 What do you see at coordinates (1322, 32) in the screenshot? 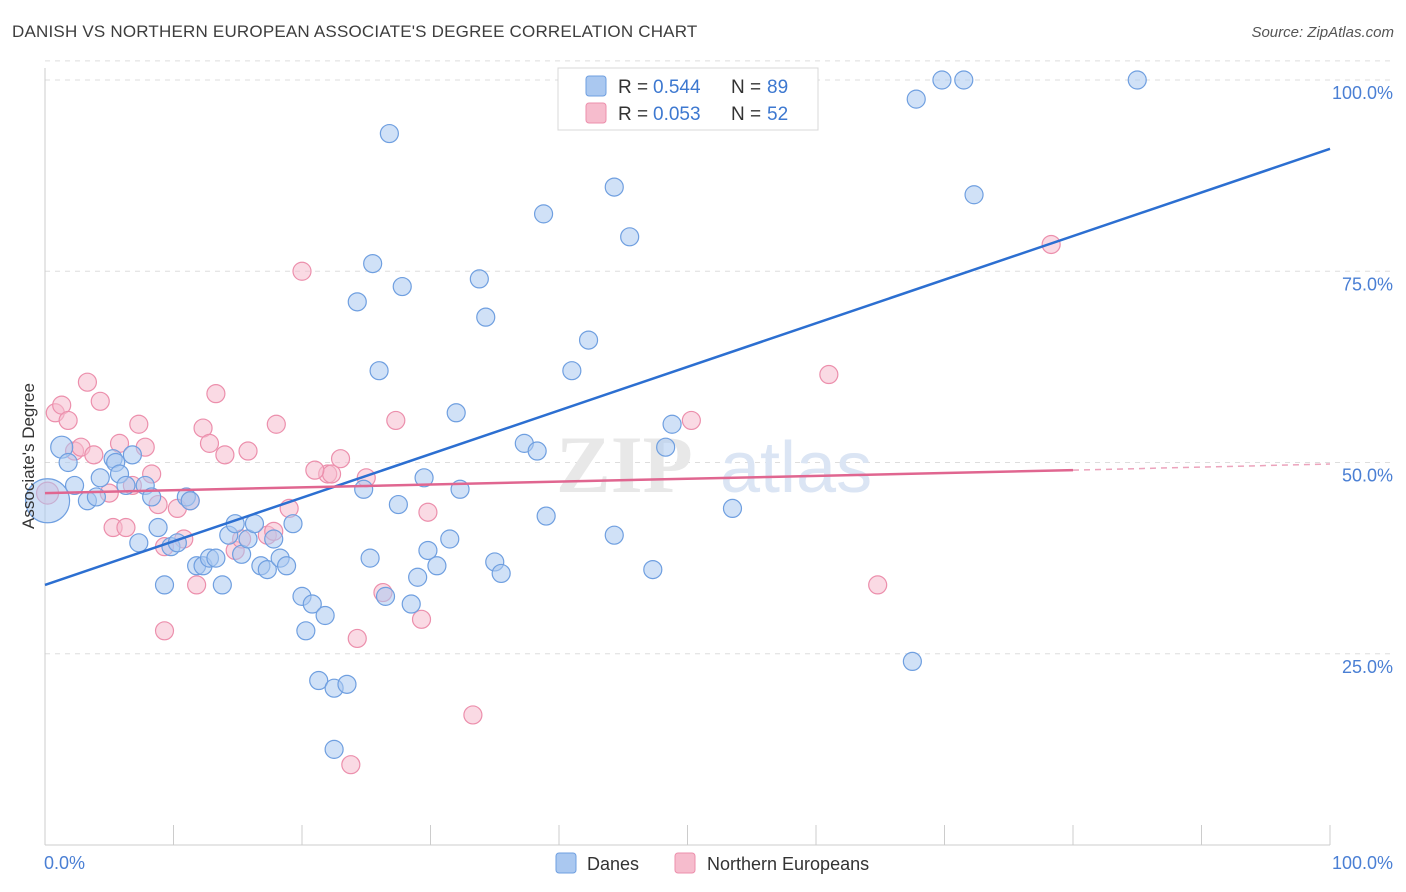
I see `chart-source: Source: ZipAtlas.com` at bounding box center [1322, 32].